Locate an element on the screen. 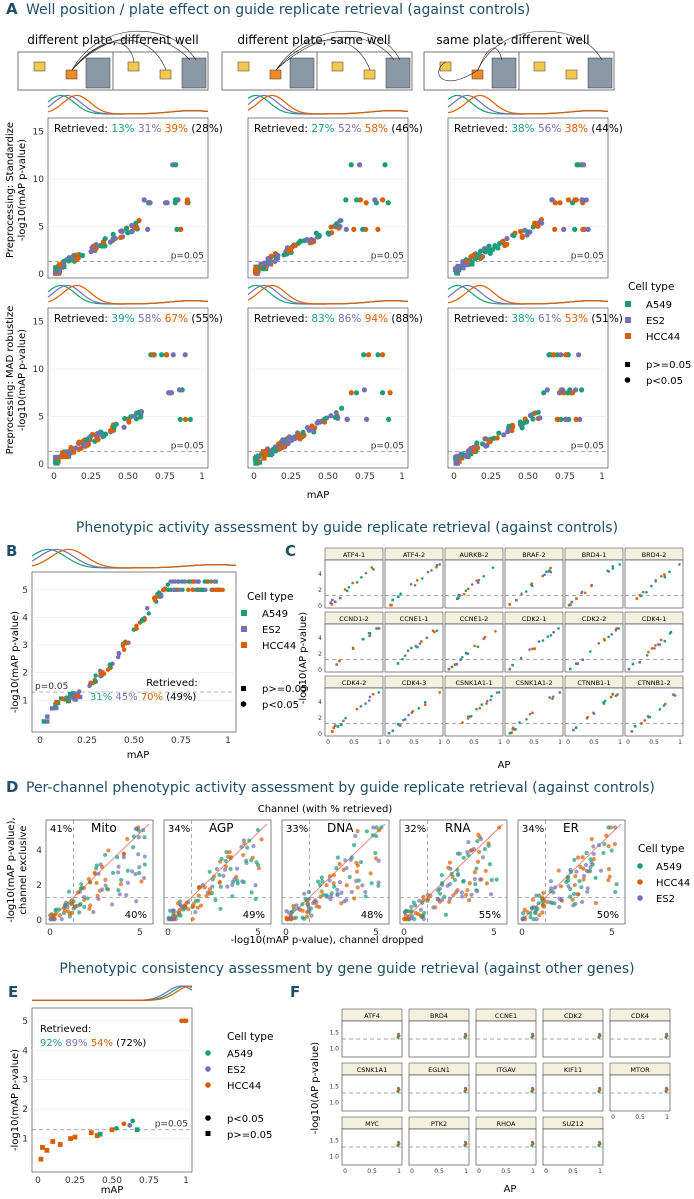 The image size is (694, 1199). panel-c-facet-braf-2: BRAF-2 is located at coordinates (534, 578).